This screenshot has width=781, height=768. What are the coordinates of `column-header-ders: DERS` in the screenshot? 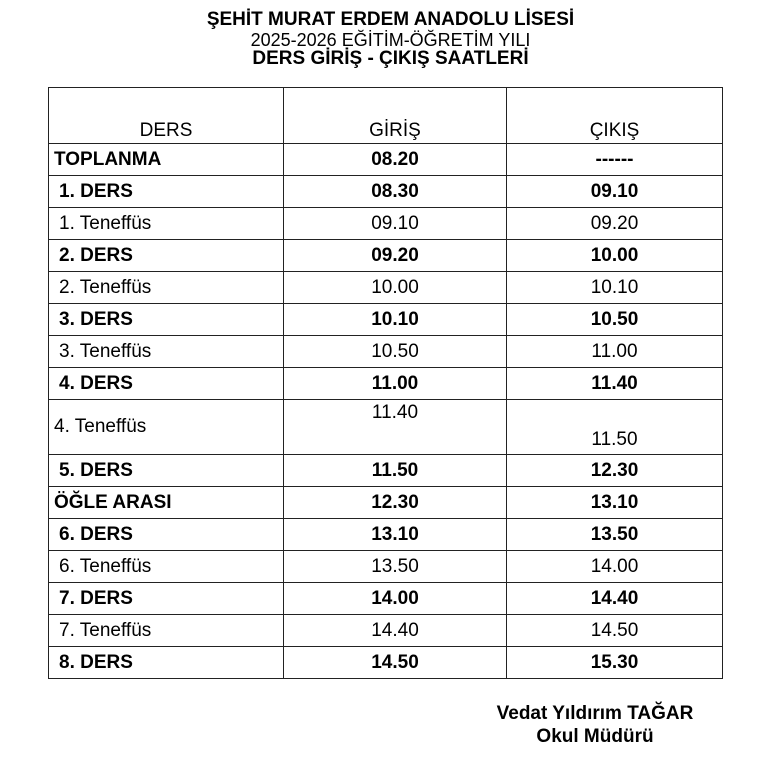 It's located at (166, 115).